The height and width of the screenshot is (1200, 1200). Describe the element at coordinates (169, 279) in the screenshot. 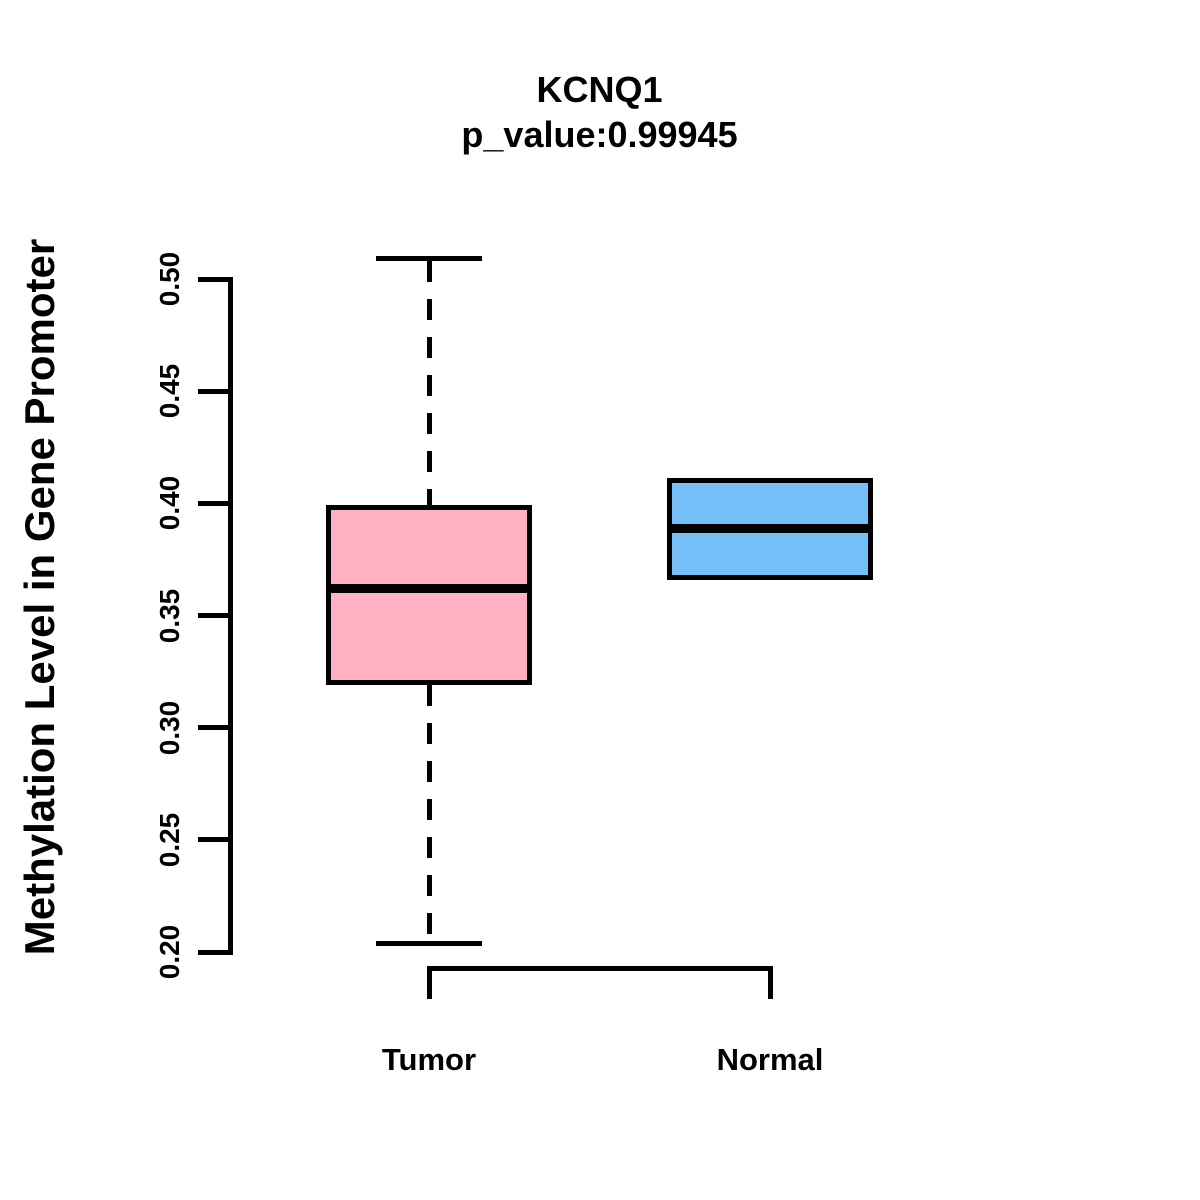

I see `y-axis-tick-label: 0.50` at that location.